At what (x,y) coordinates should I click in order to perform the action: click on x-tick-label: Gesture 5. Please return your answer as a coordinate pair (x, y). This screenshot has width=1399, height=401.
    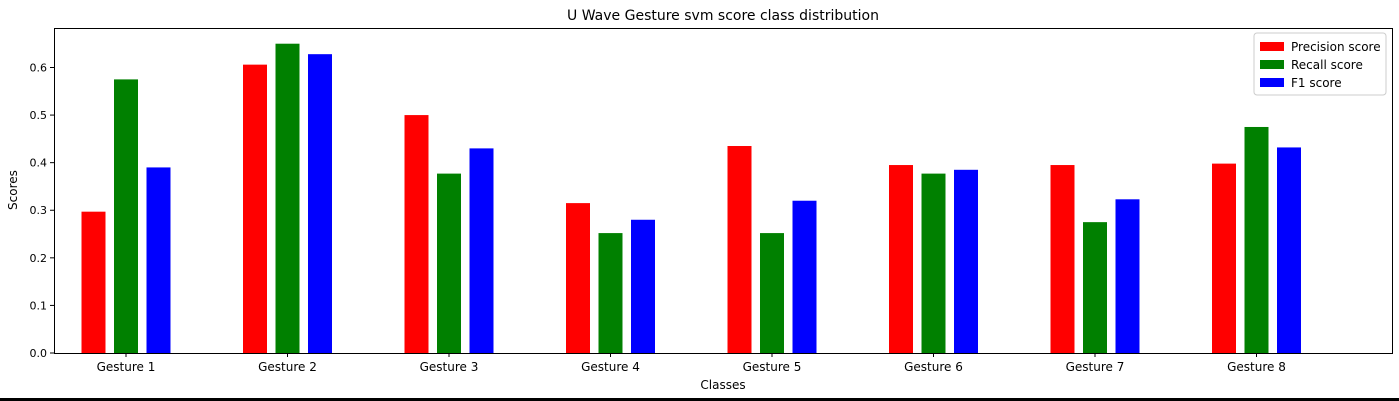
    Looking at the image, I should click on (772, 367).